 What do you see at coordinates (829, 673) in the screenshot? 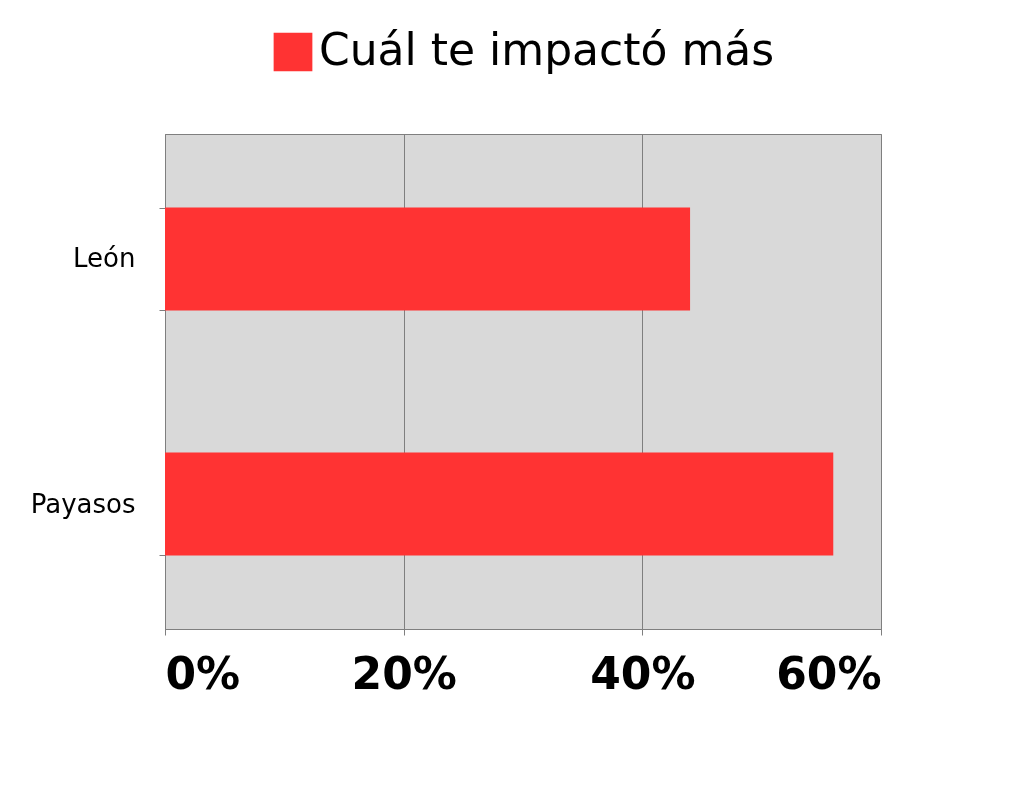
I see `x-tick-label: 60%` at bounding box center [829, 673].